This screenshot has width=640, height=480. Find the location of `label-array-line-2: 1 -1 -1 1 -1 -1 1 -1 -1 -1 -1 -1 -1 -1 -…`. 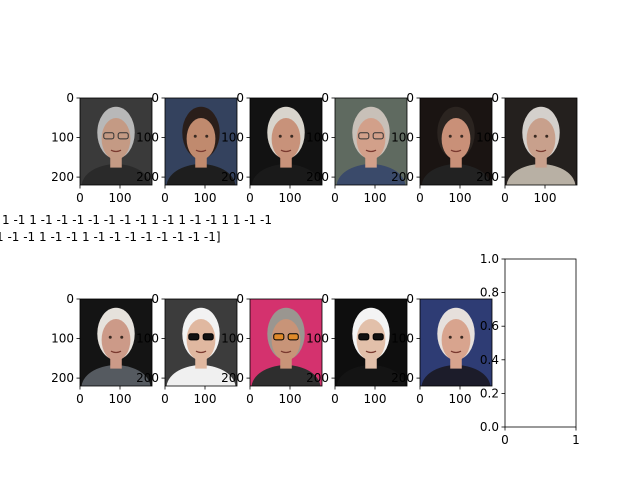

label-array-line-2: 1 -1 -1 1 -1 -1 1 -1 -1 -1 -1 -1 -1 -1 -… is located at coordinates (110, 237).